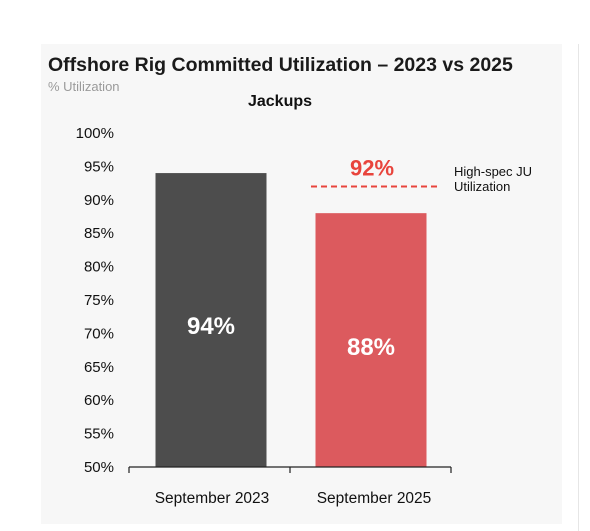 This screenshot has height=531, width=590. Describe the element at coordinates (493, 171) in the screenshot. I see `reference-annotation: High-spec JU` at that location.